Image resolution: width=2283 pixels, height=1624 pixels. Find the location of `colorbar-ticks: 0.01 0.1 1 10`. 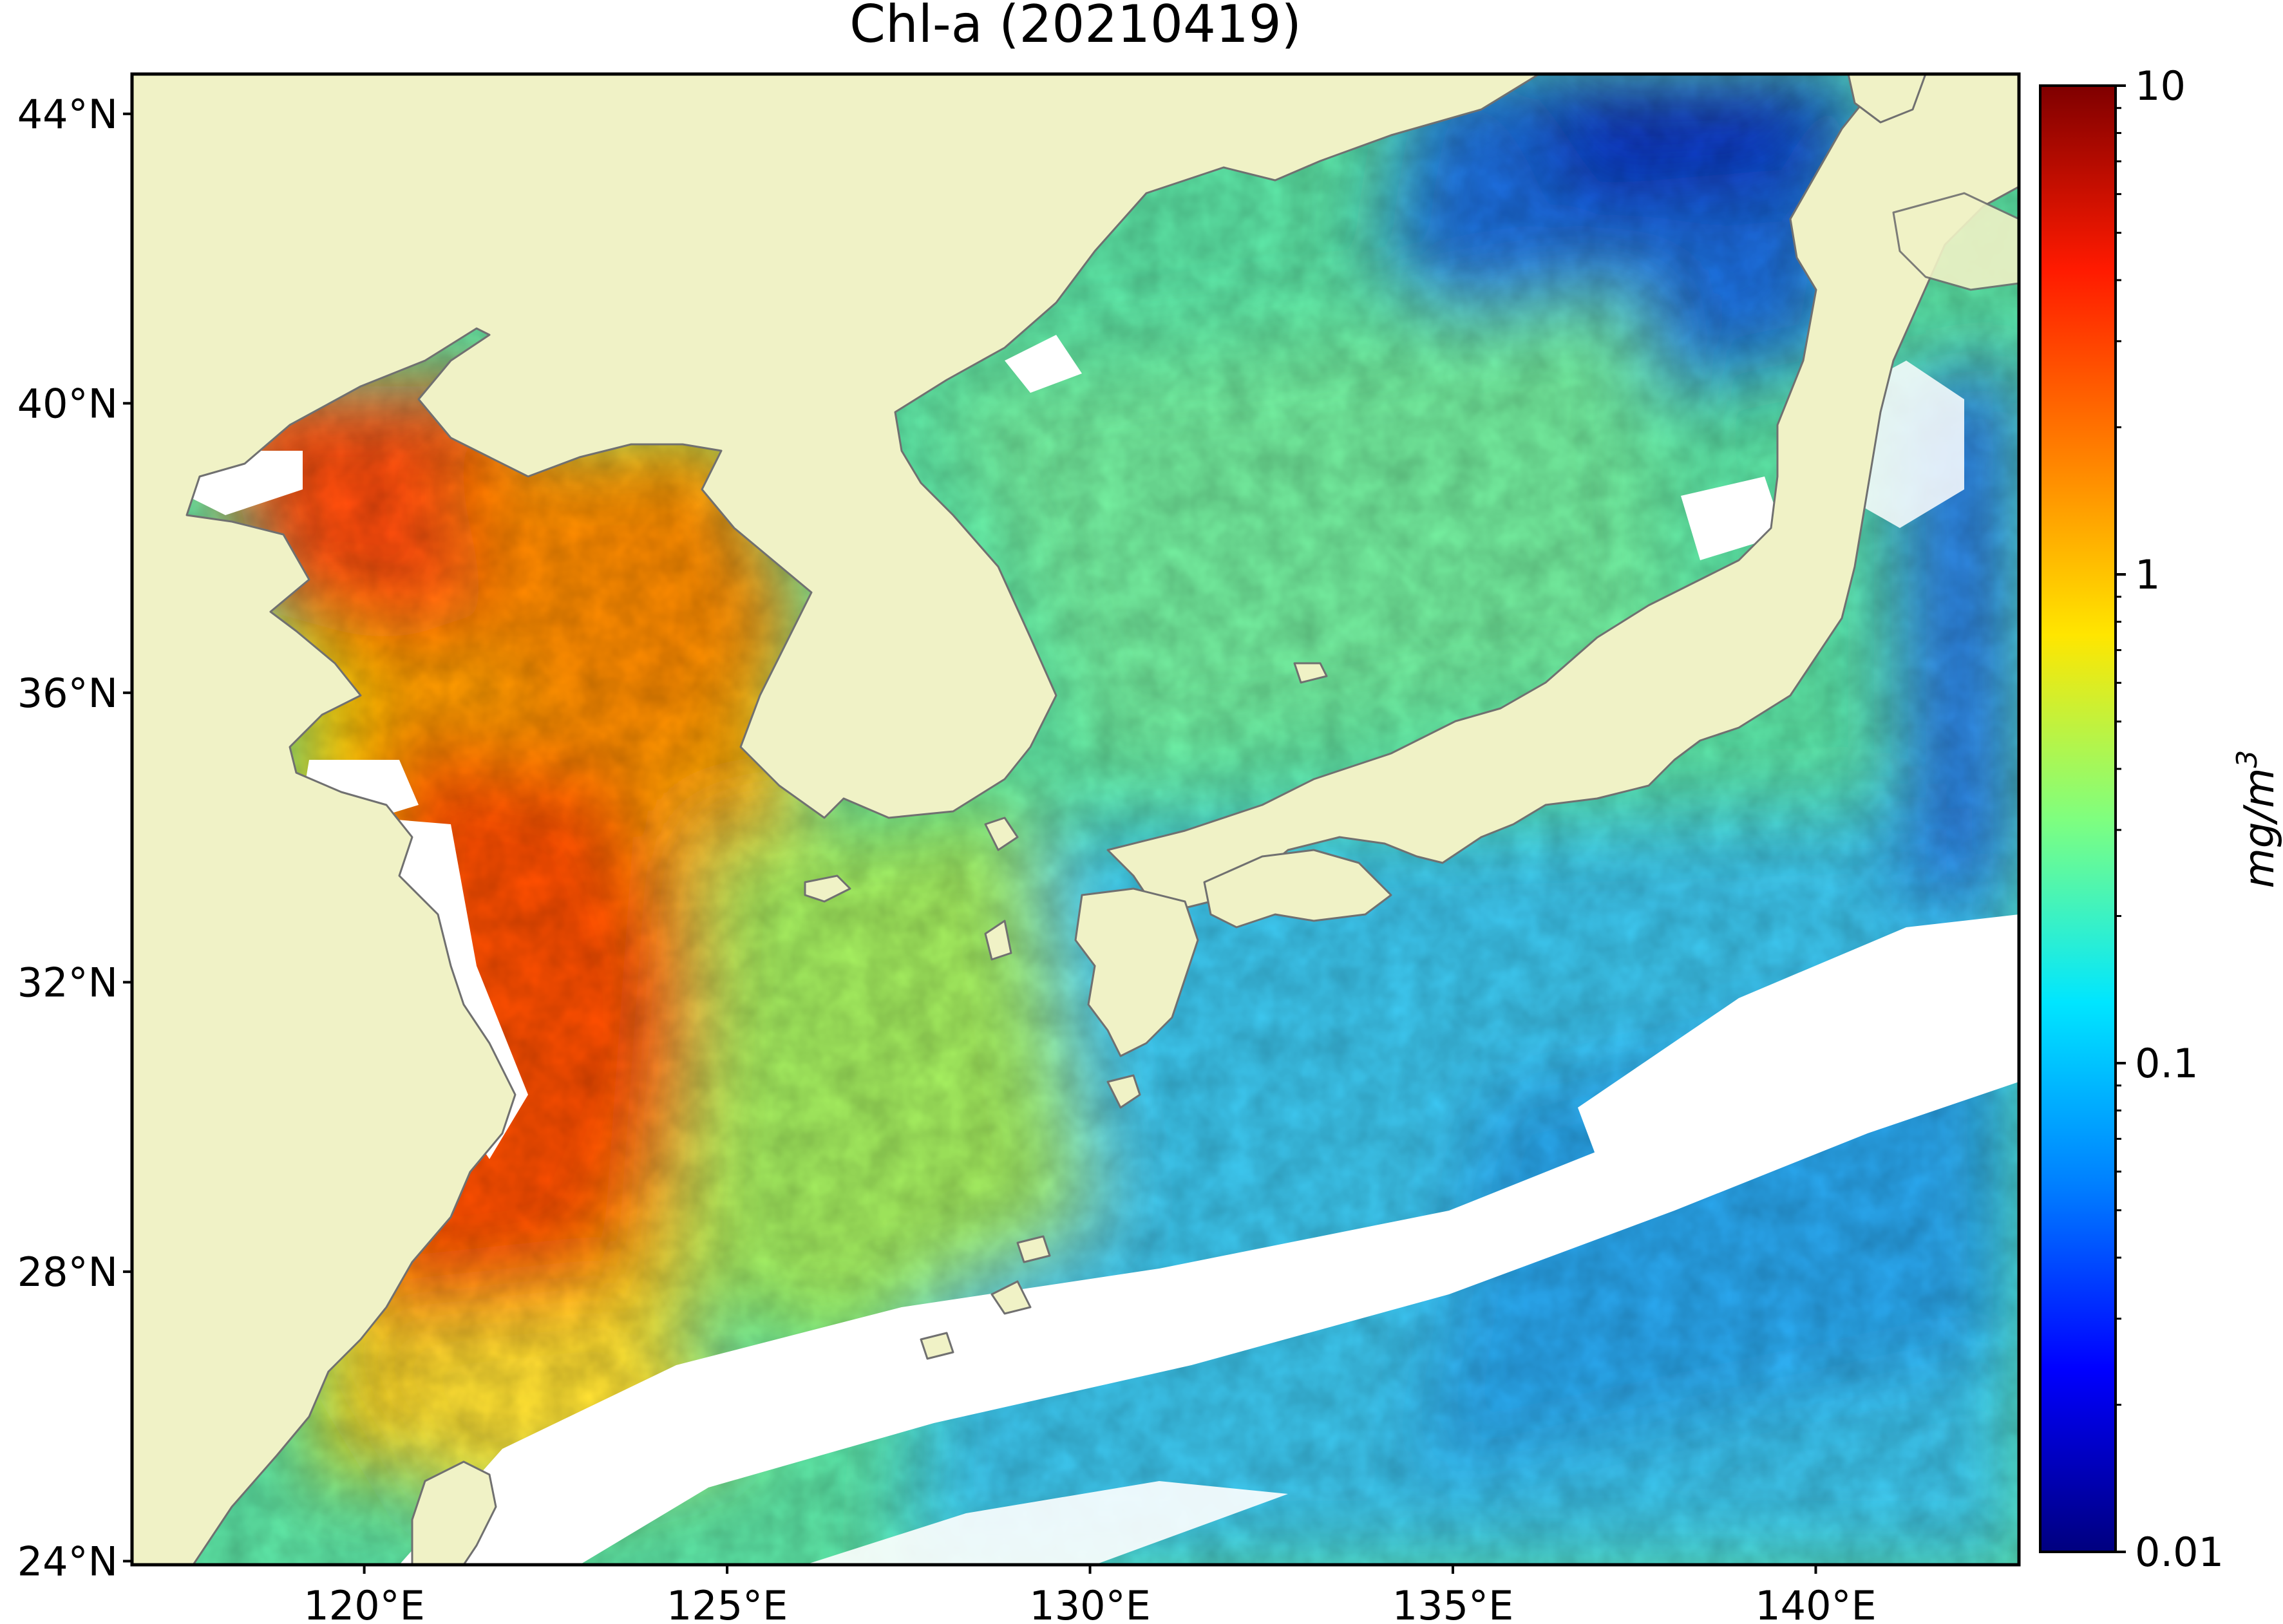

colorbar-ticks: 0.01 0.1 1 10 is located at coordinates (2170, 819).